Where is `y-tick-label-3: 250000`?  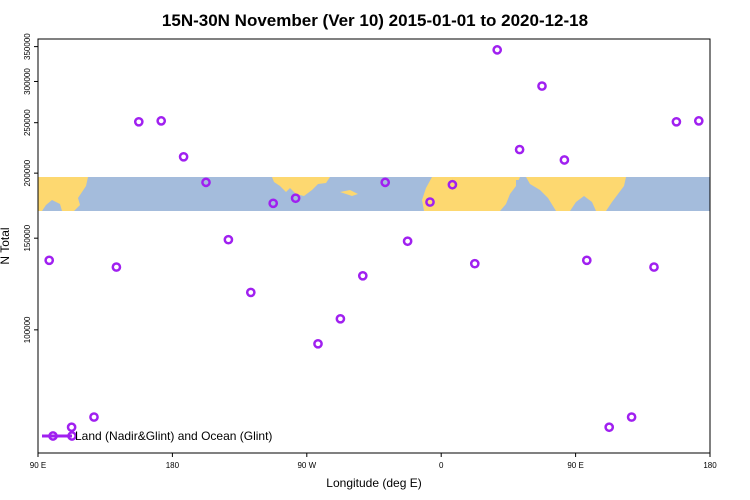 y-tick-label-3: 250000 is located at coordinates (27, 122).